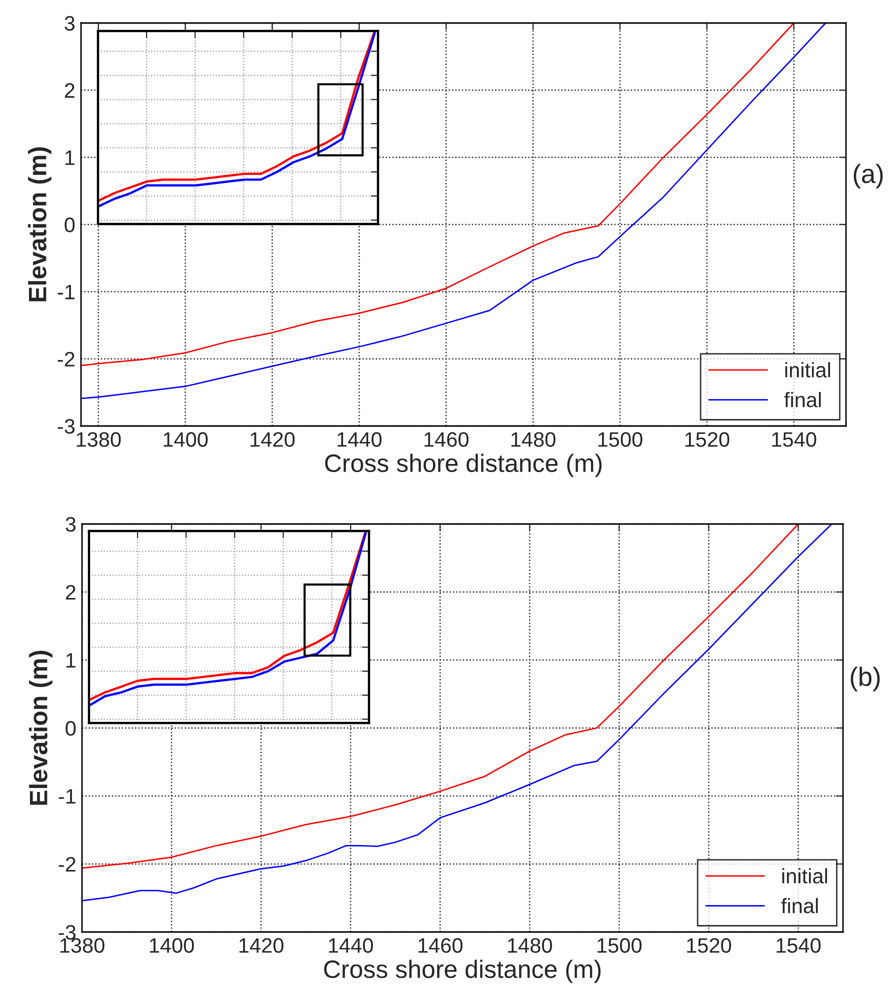 Image resolution: width=895 pixels, height=997 pixels. What do you see at coordinates (865, 679) in the screenshot?
I see `text: (b)` at bounding box center [865, 679].